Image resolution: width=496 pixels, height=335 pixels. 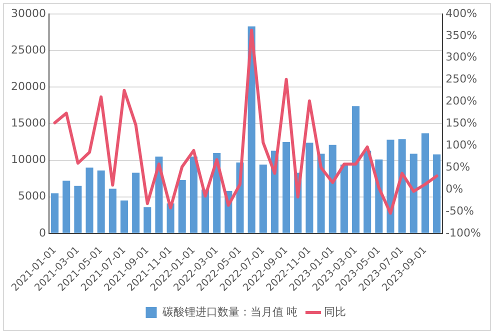 I want to click on legend-label: 碳酸锂进口数量：当月值 吨, so click(x=229, y=311).